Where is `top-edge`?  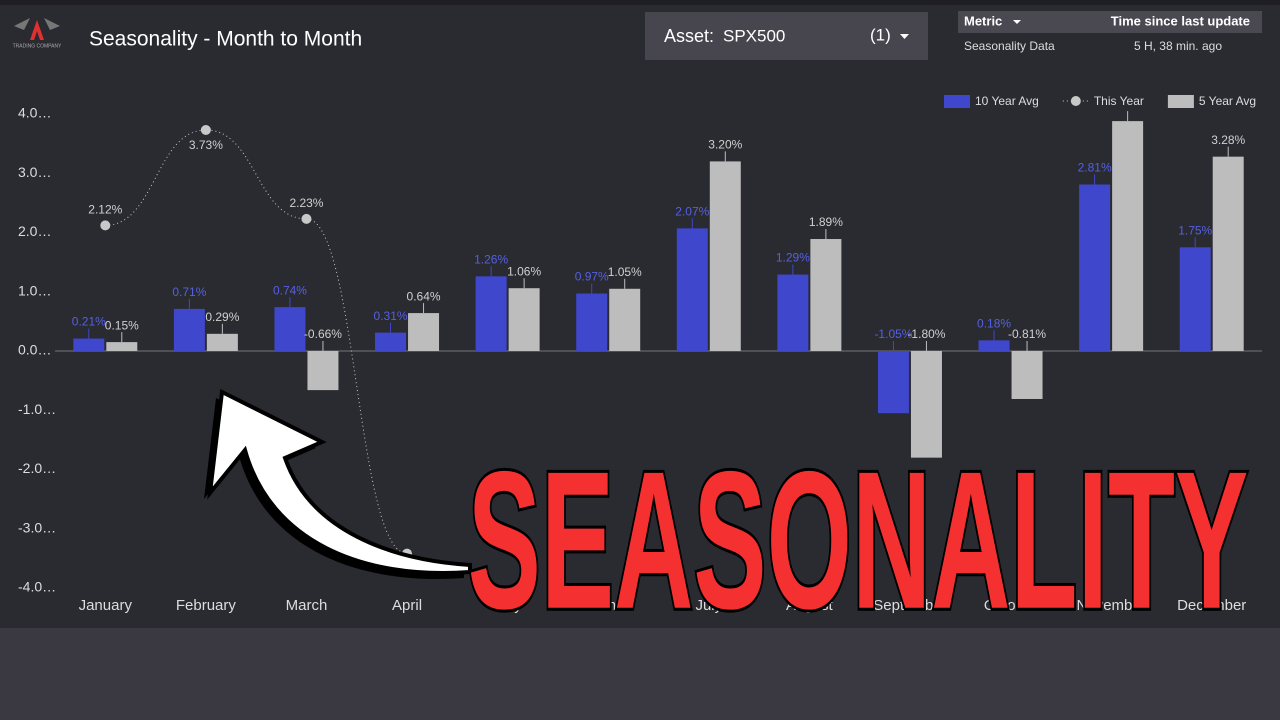
top-edge is located at coordinates (640, 2).